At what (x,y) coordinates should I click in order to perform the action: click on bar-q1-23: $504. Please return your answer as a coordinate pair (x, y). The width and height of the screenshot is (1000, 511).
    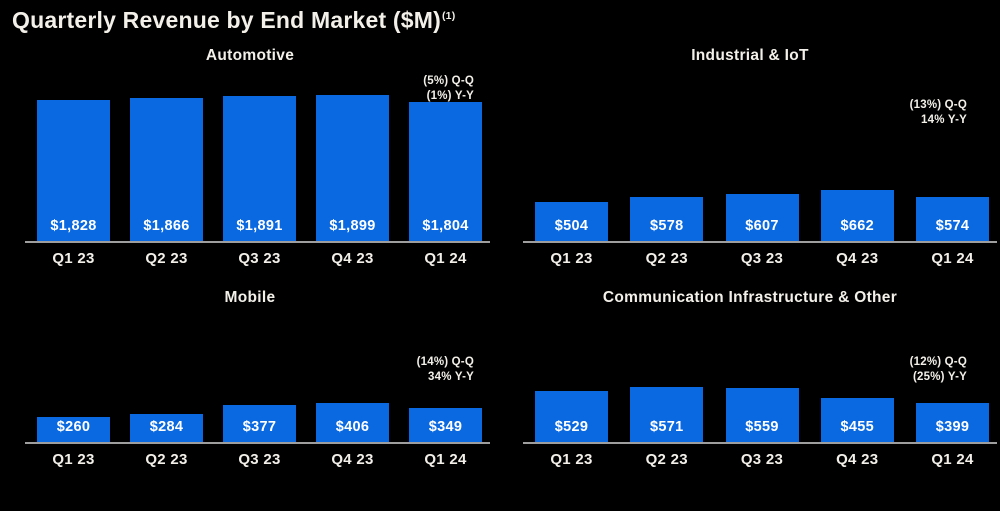
    Looking at the image, I should click on (571, 221).